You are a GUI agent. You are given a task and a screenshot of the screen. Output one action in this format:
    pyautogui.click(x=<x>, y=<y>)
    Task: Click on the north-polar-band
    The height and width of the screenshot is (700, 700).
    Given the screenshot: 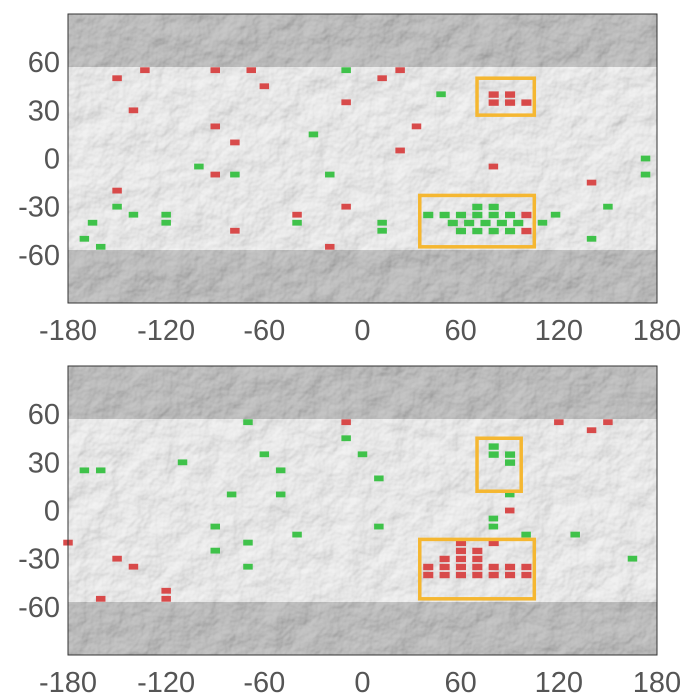 What is the action you would take?
    pyautogui.click(x=362, y=40)
    